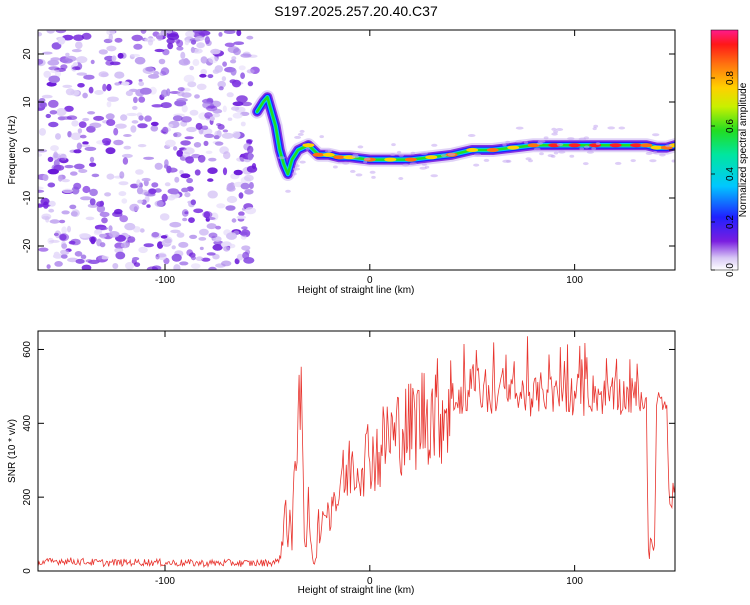 Image resolution: width=750 pixels, height=605 pixels. What do you see at coordinates (12, 150) in the screenshot?
I see `spectrogram-y-axis-label: Frequency (Hz)` at bounding box center [12, 150].